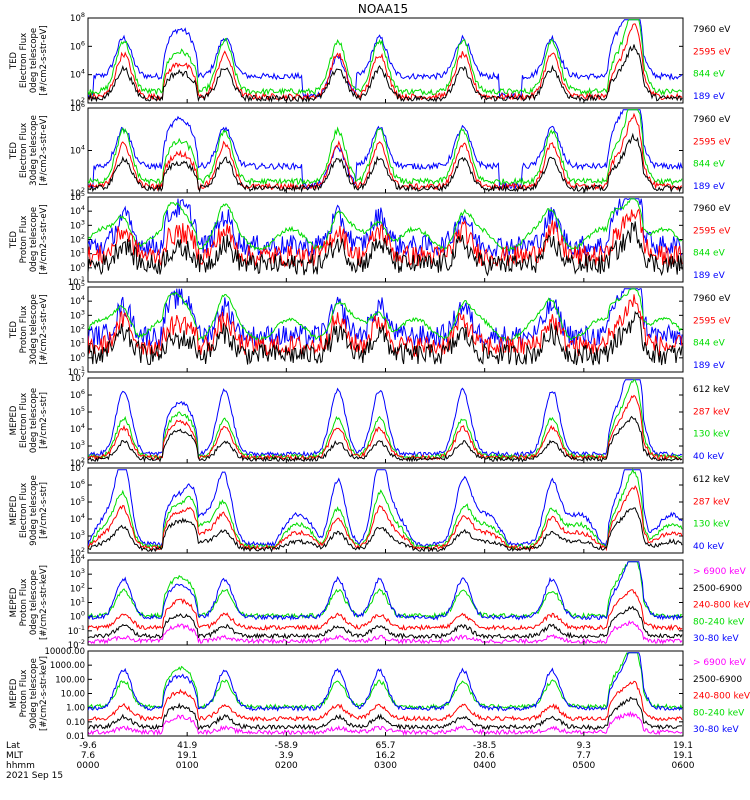 The width and height of the screenshot is (750, 800). I want to click on y-tick-label: 100.00, so click(70, 680).